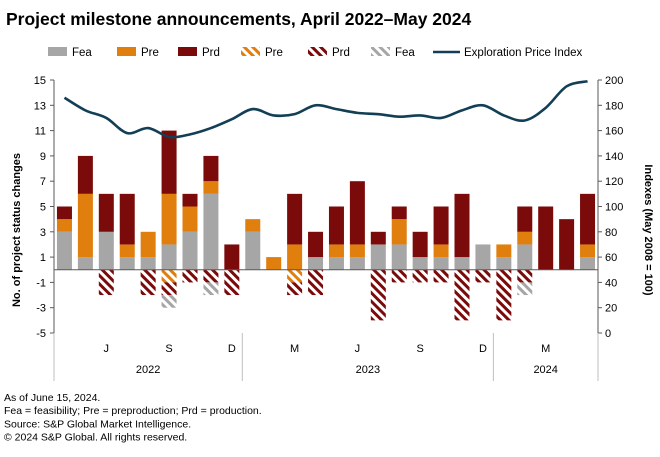  What do you see at coordinates (614, 81) in the screenshot?
I see `y2-tick-label: 200` at bounding box center [614, 81].